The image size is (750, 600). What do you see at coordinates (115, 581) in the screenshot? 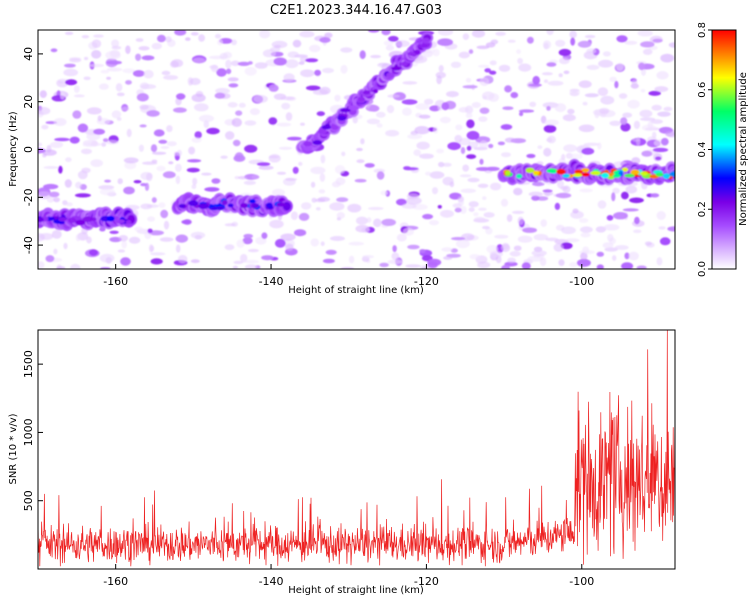
I see `snr-x-tick-label: -160` at bounding box center [115, 581].